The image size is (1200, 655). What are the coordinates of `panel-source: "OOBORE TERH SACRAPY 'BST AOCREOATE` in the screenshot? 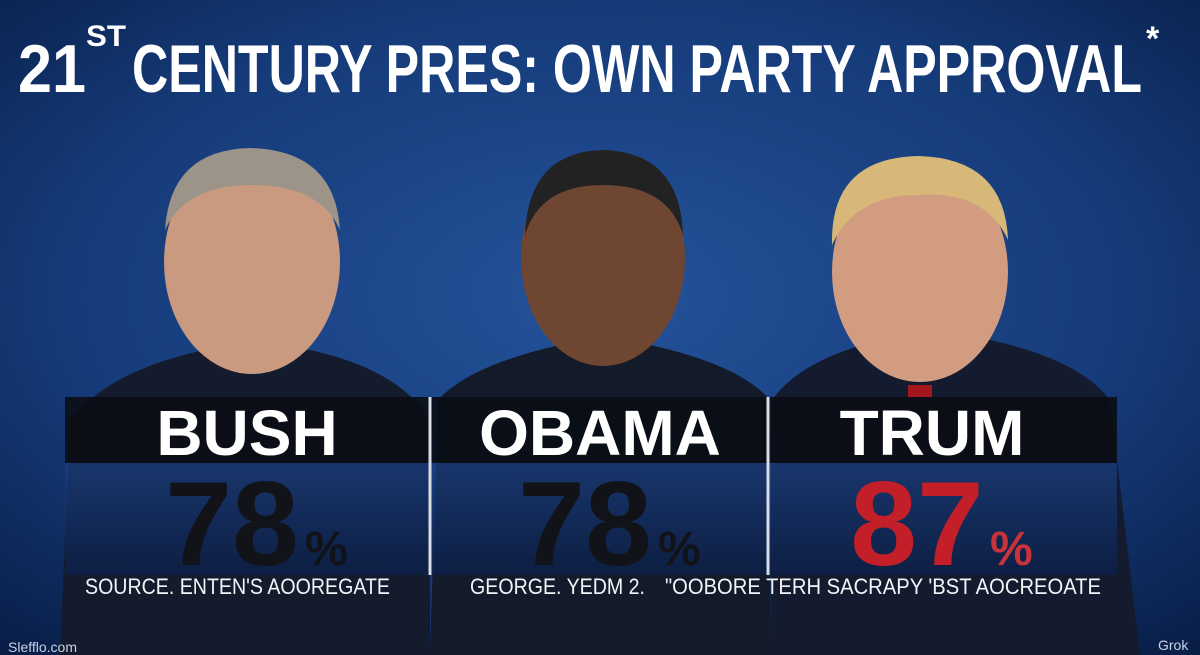 It's located at (883, 586).